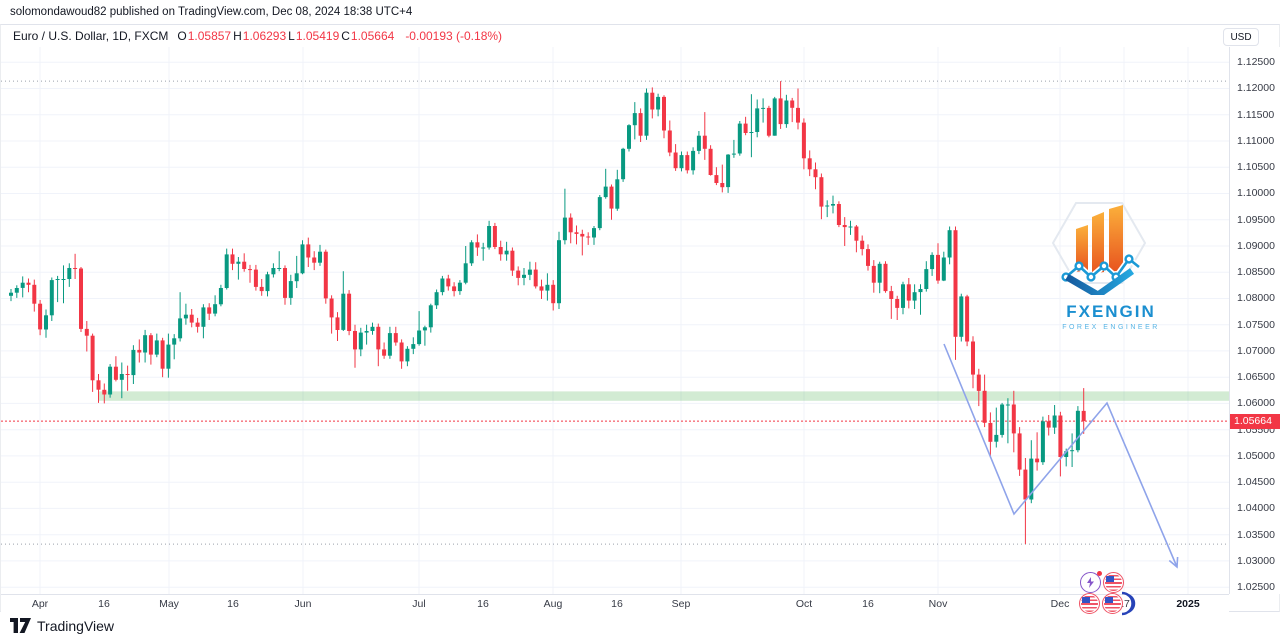  What do you see at coordinates (372, 36) in the screenshot?
I see `ohlc-value: 1.05664` at bounding box center [372, 36].